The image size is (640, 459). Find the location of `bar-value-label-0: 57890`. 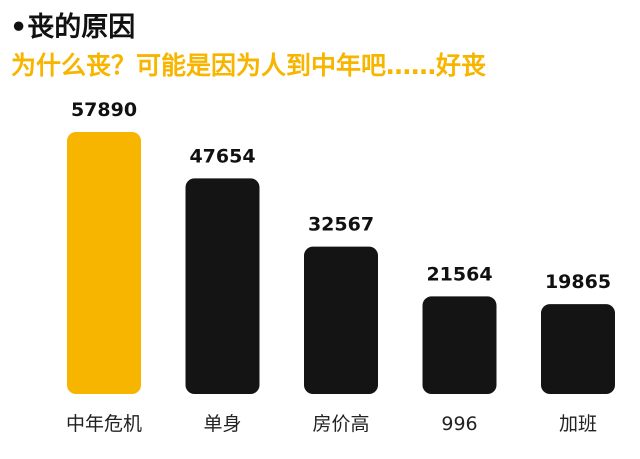

bar-value-label-0: 57890 is located at coordinates (104, 110).